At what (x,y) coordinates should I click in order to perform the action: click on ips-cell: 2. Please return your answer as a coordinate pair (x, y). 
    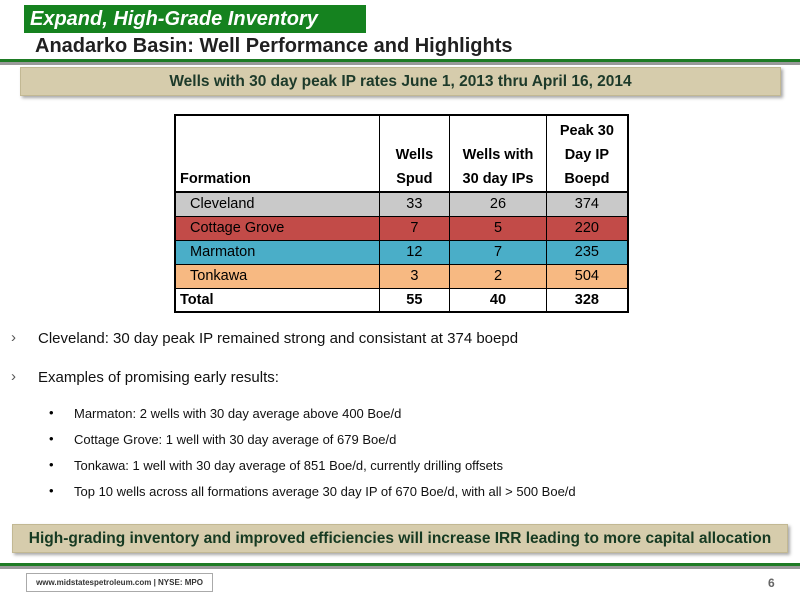
    Looking at the image, I should click on (498, 276).